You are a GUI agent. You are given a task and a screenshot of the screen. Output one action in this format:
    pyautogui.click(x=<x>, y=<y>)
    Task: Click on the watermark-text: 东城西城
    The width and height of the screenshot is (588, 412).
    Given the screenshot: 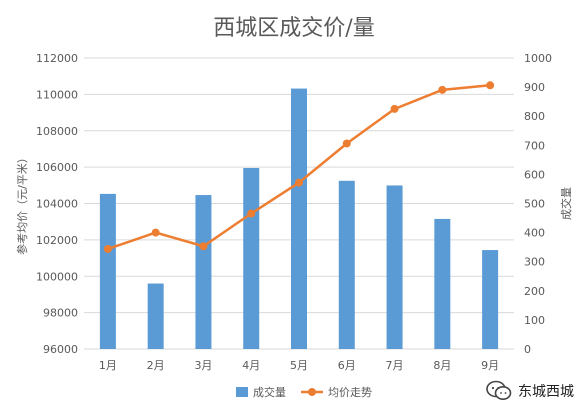 What is the action you would take?
    pyautogui.click(x=546, y=392)
    